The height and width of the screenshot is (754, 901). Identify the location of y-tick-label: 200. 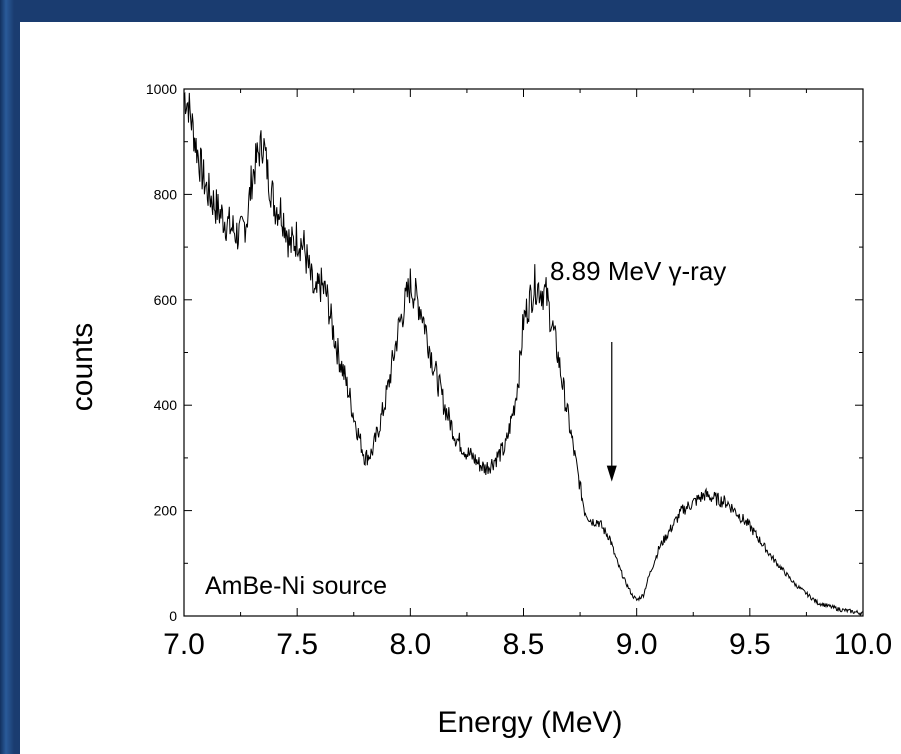
(166, 511).